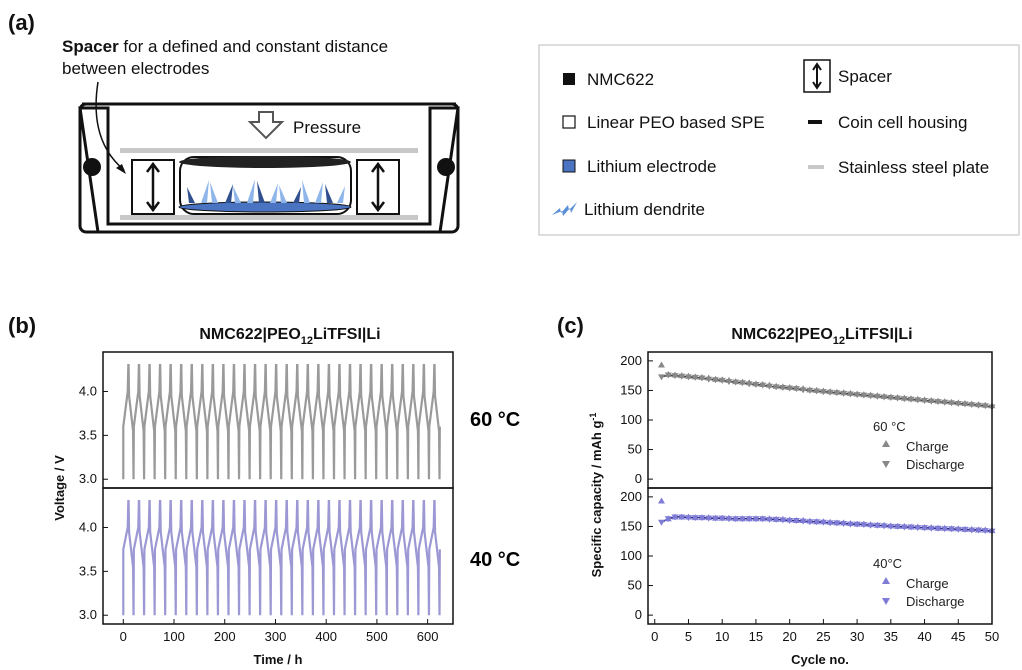 The height and width of the screenshot is (670, 1022). I want to click on charge-point-40c, so click(661, 500).